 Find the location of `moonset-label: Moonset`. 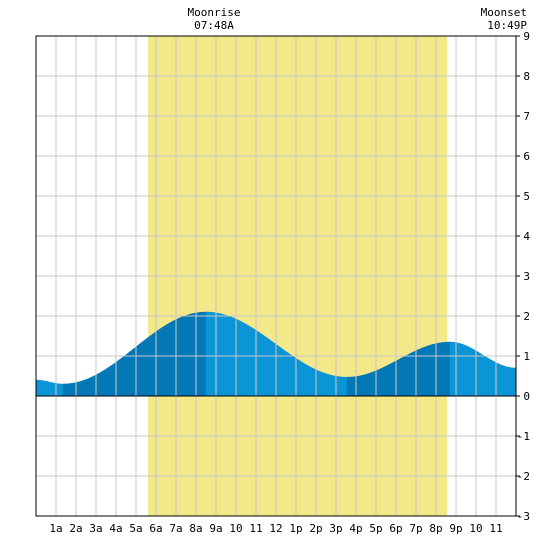

moonset-label: Moonset is located at coordinates (504, 12).